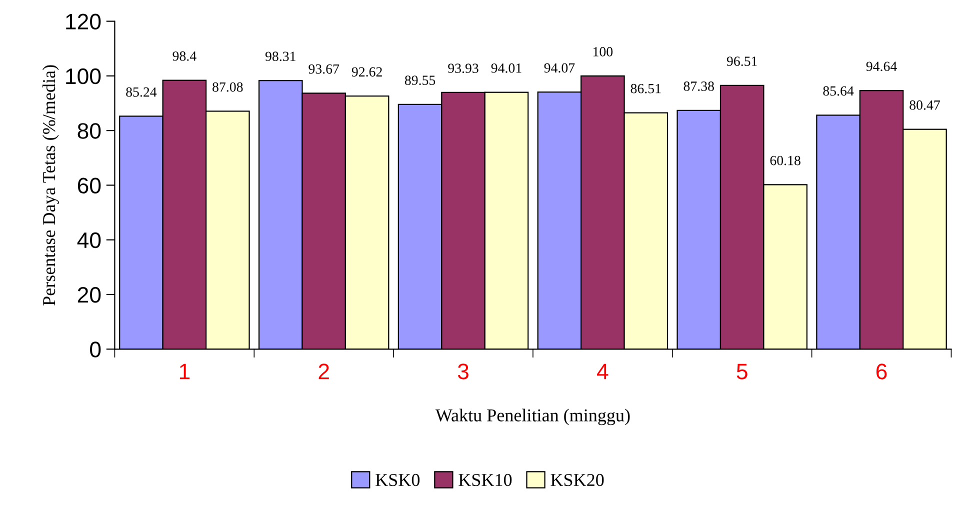  What do you see at coordinates (83, 22) in the screenshot?
I see `y-tick-label: 120` at bounding box center [83, 22].